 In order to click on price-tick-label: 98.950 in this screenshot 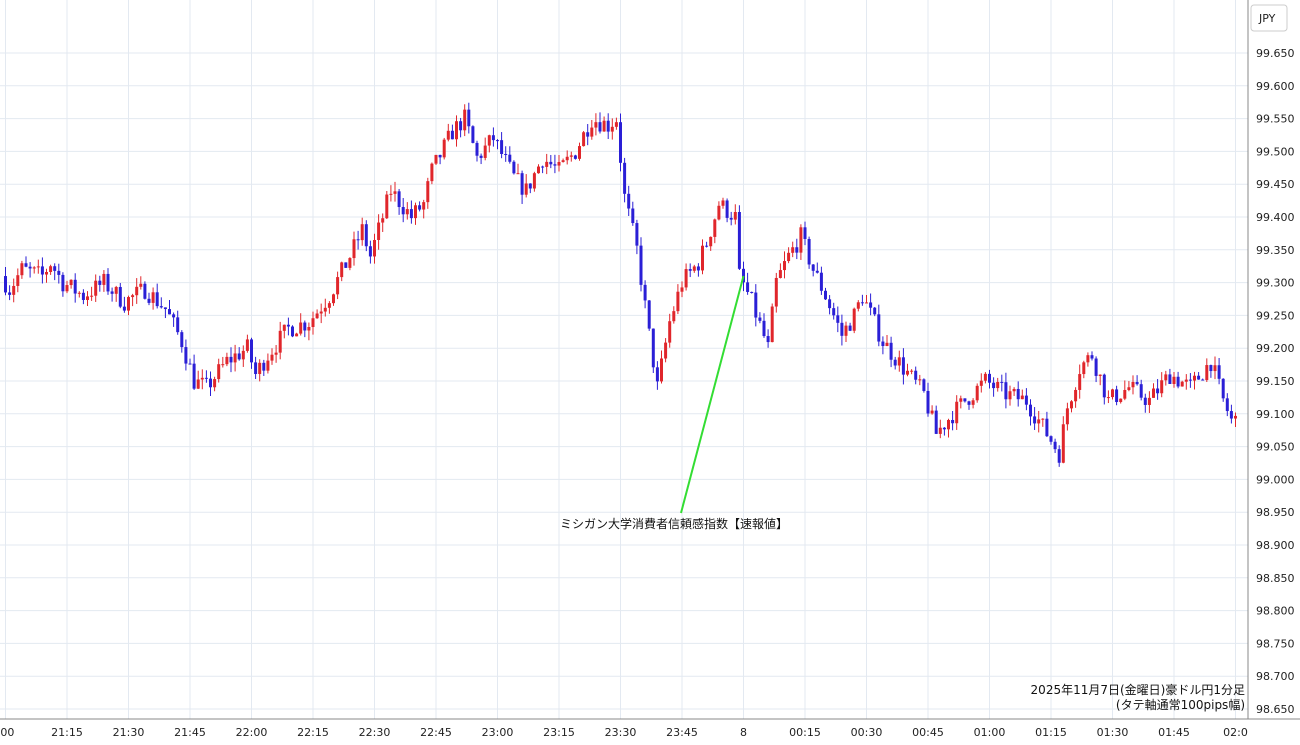, I will do `click(1275, 512)`.